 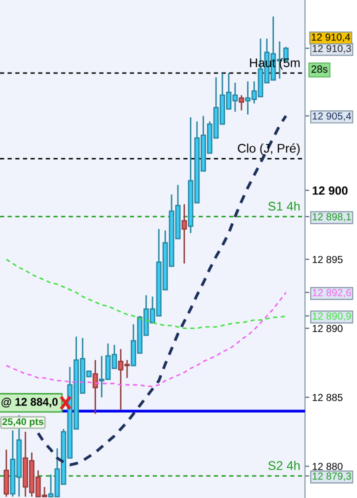 What do you see at coordinates (284, 206) in the screenshot?
I see `ref-line-label: S1 4h` at bounding box center [284, 206].